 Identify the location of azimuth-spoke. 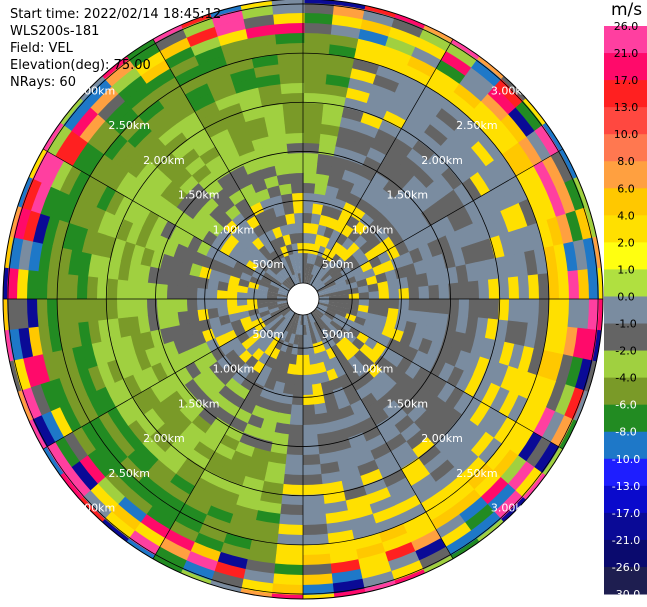
(439, 378).